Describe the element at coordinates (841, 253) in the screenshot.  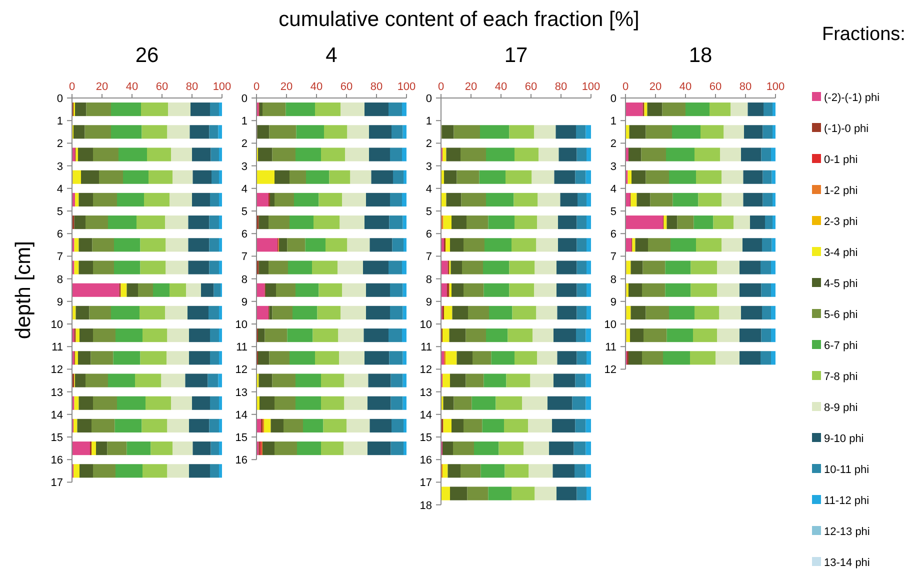
I see `legend-label: 3-4 phi` at that location.